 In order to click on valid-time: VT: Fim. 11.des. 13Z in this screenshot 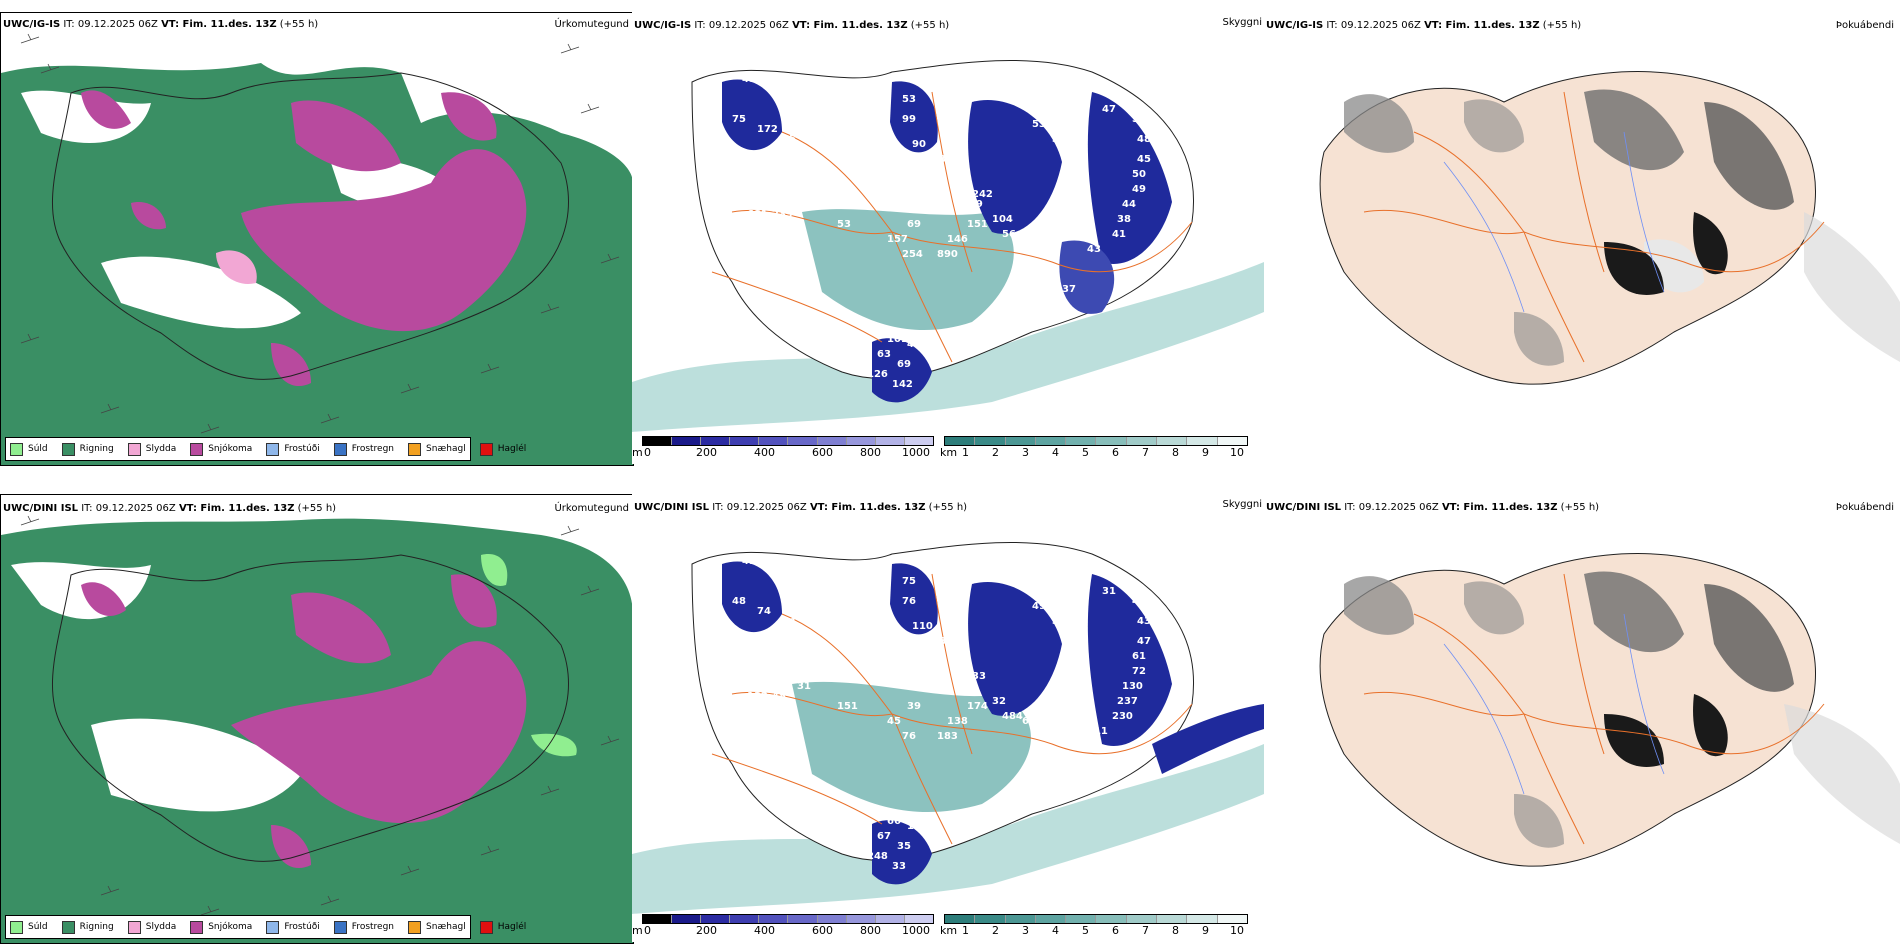, I will do `click(219, 24)`.